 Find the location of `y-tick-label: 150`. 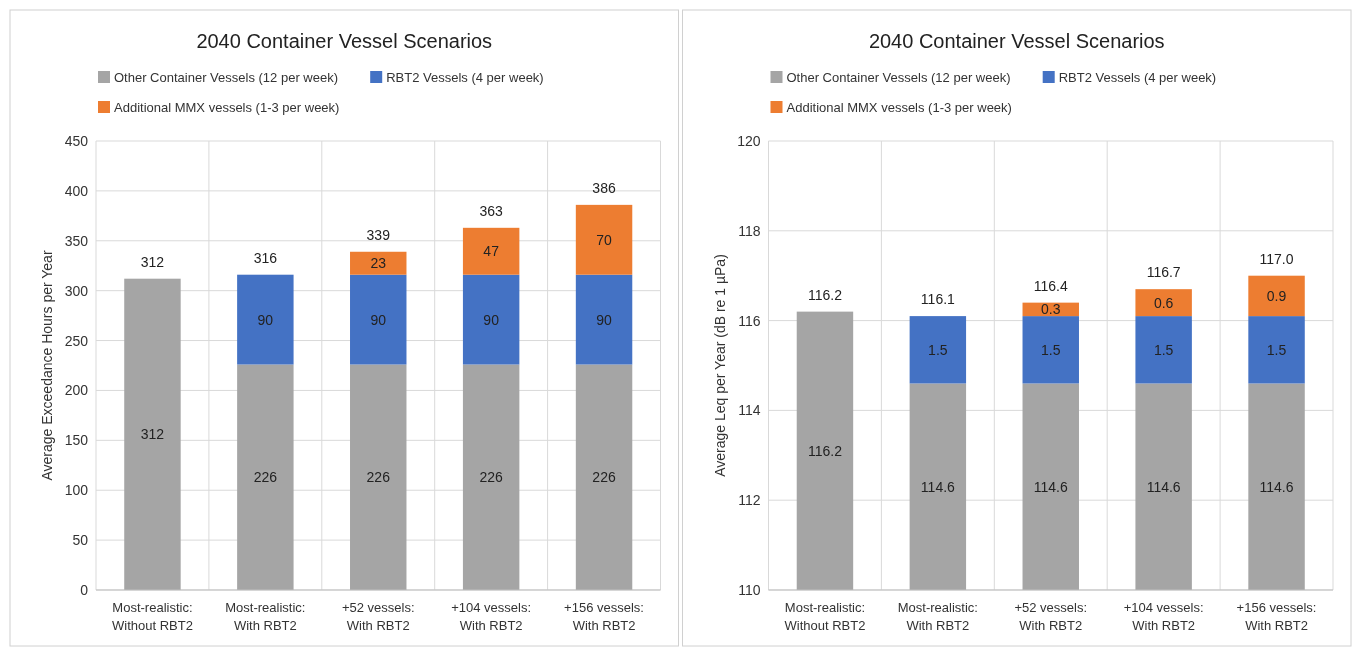

y-tick-label: 150 is located at coordinates (76, 440).